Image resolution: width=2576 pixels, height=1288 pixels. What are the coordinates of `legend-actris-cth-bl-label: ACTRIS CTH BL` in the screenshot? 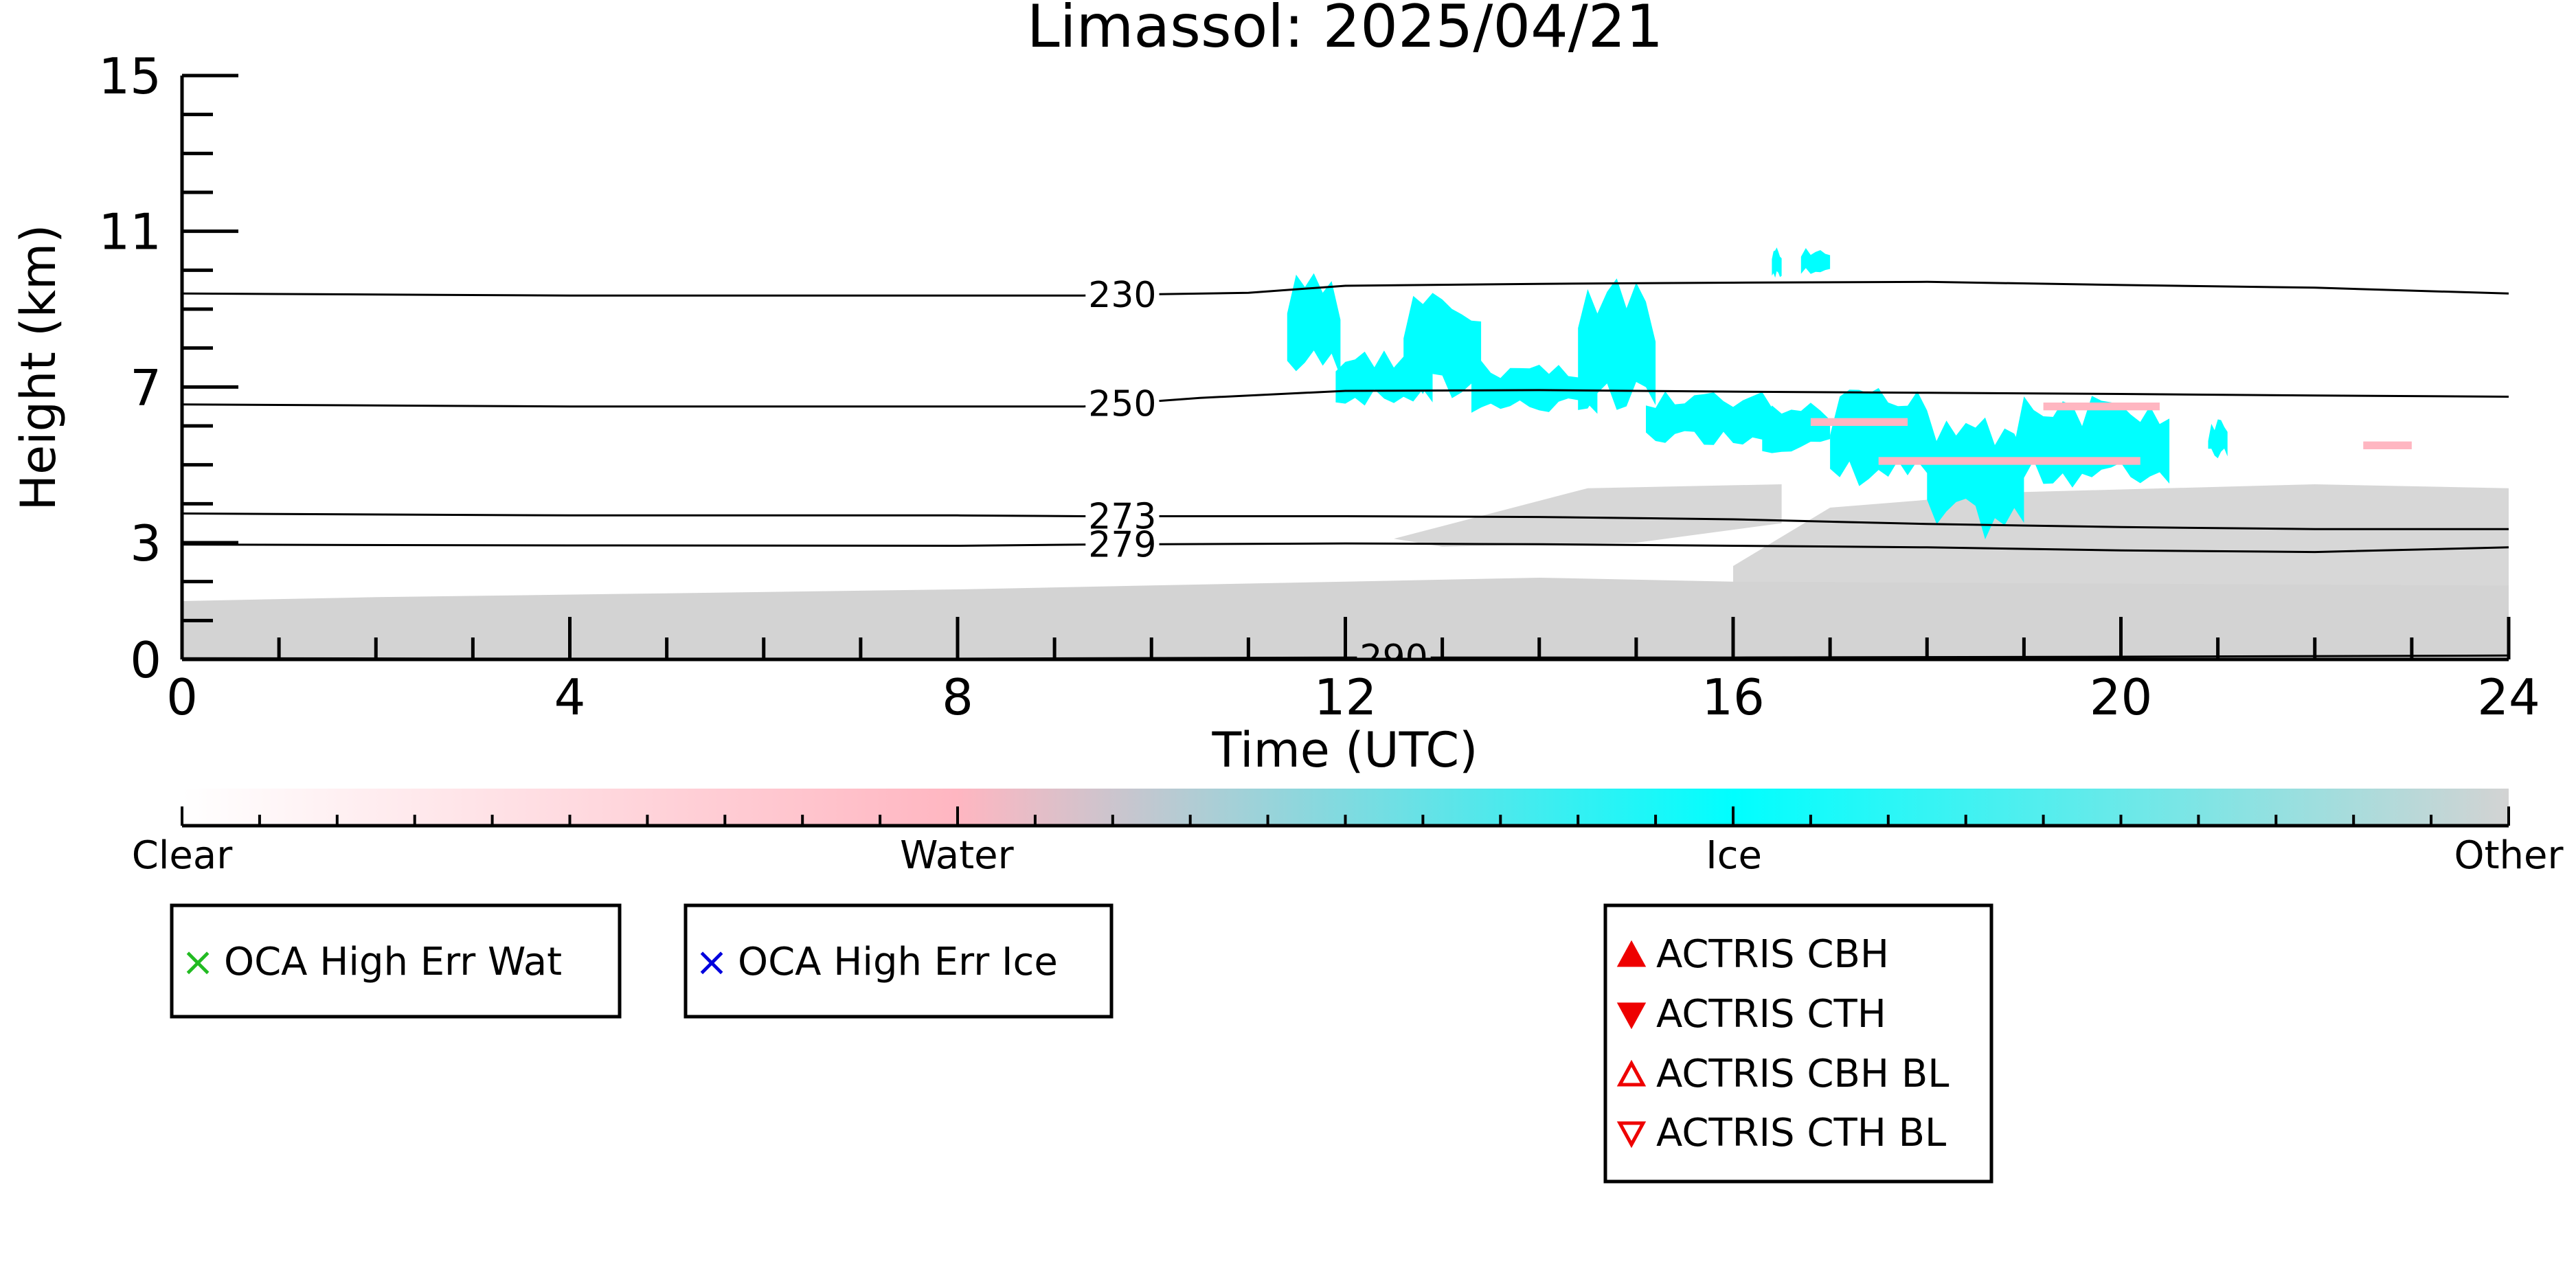 It's located at (1801, 1133).